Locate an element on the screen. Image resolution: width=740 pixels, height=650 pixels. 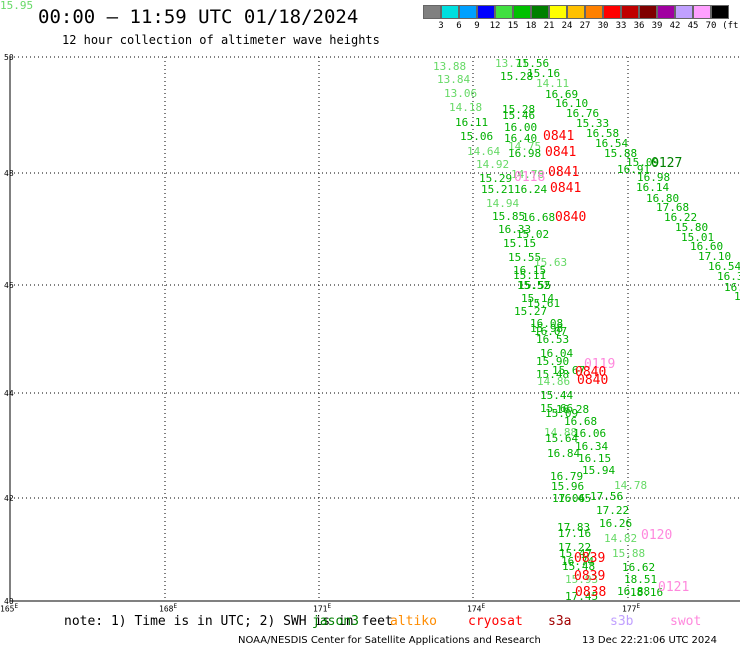
longitude-value: 168 is located at coordinates (166, 609).